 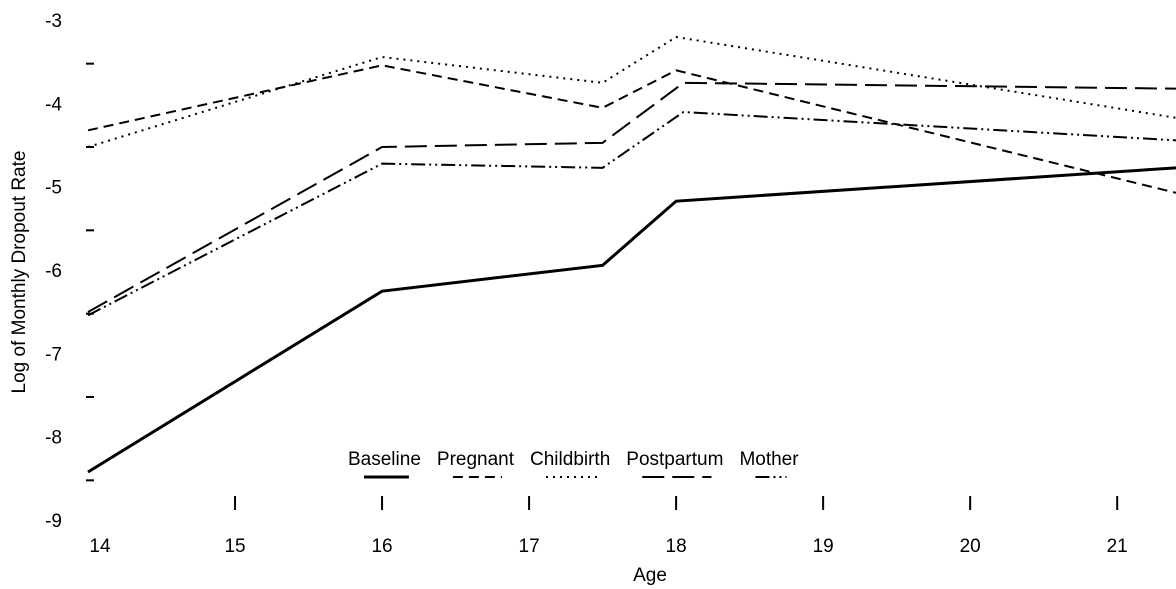 What do you see at coordinates (769, 459) in the screenshot?
I see `legend-label: Mother` at bounding box center [769, 459].